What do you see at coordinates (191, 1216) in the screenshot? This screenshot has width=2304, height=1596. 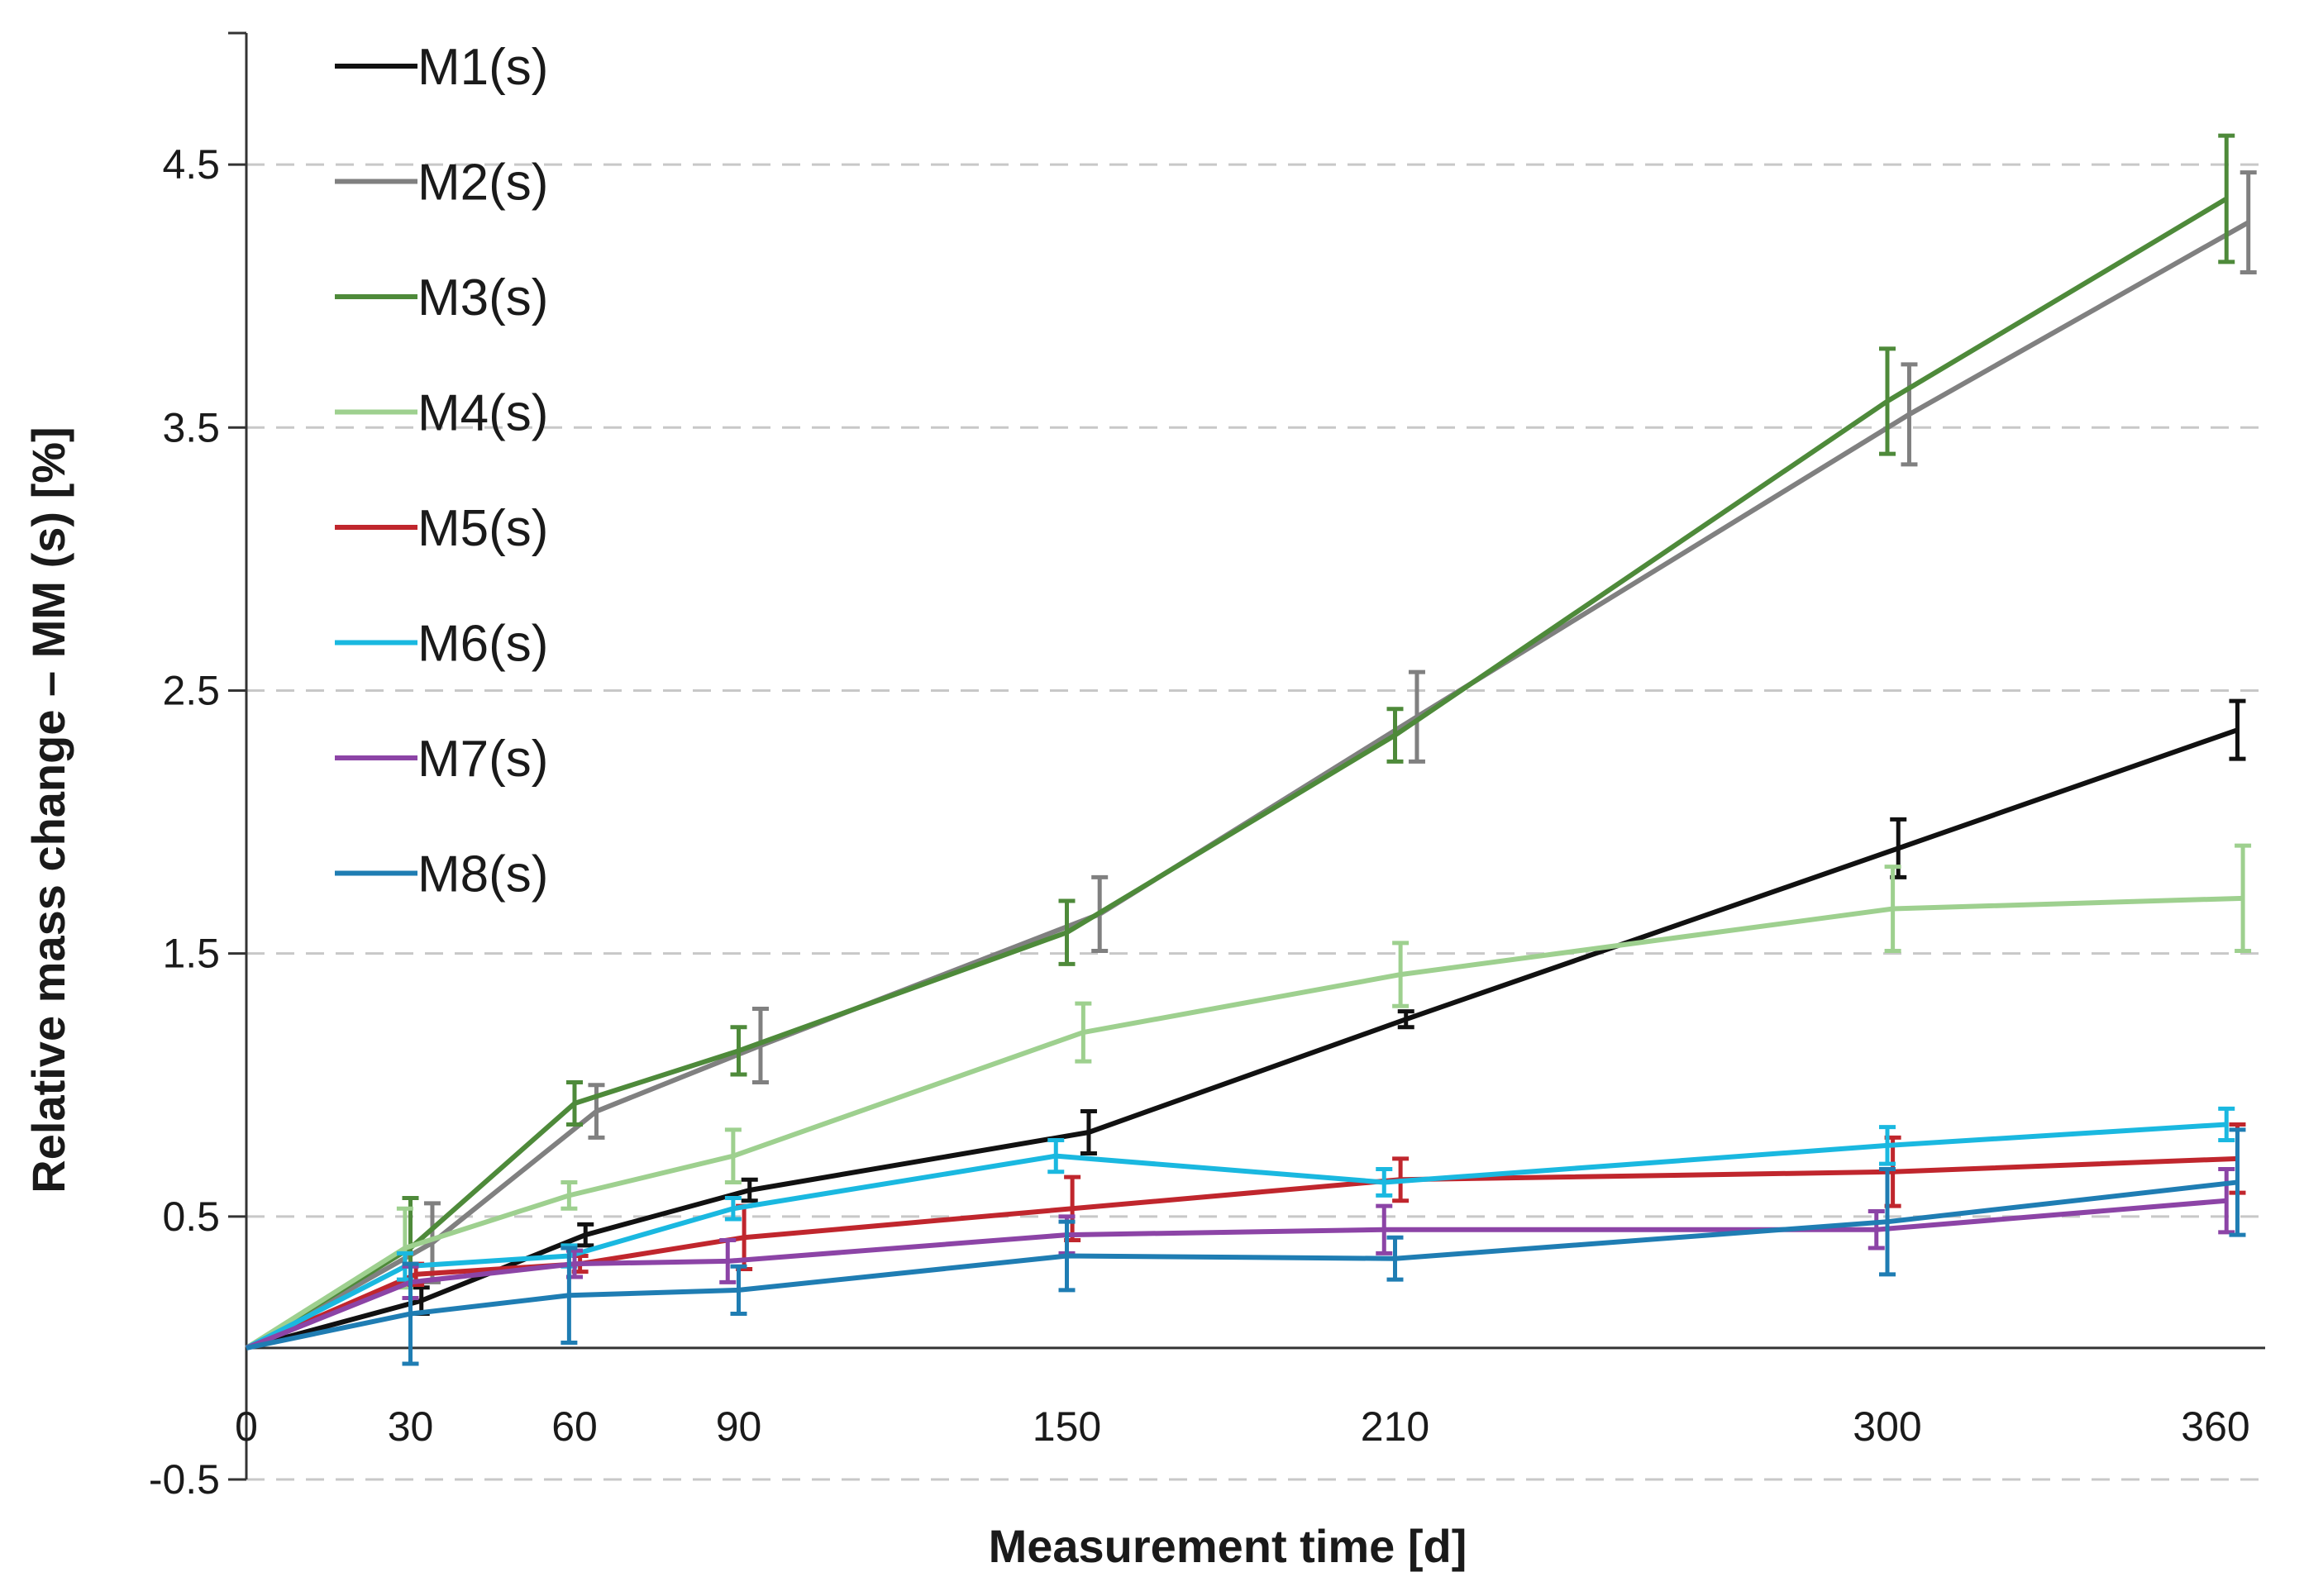 I see `y-tick-label: 0.5` at bounding box center [191, 1216].